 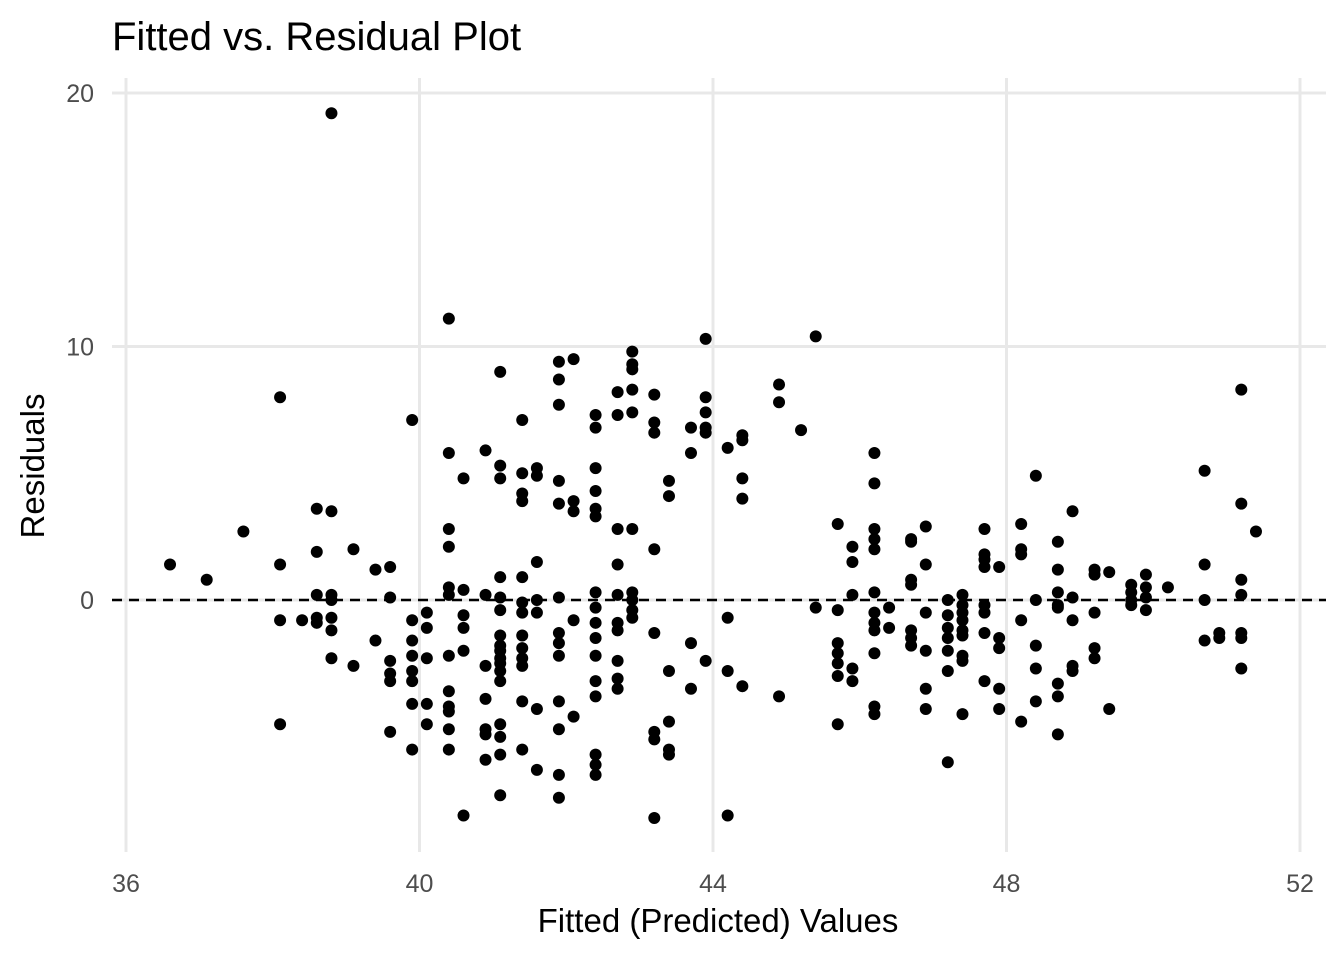 What do you see at coordinates (80, 94) in the screenshot?
I see `y-tick-label: 20` at bounding box center [80, 94].